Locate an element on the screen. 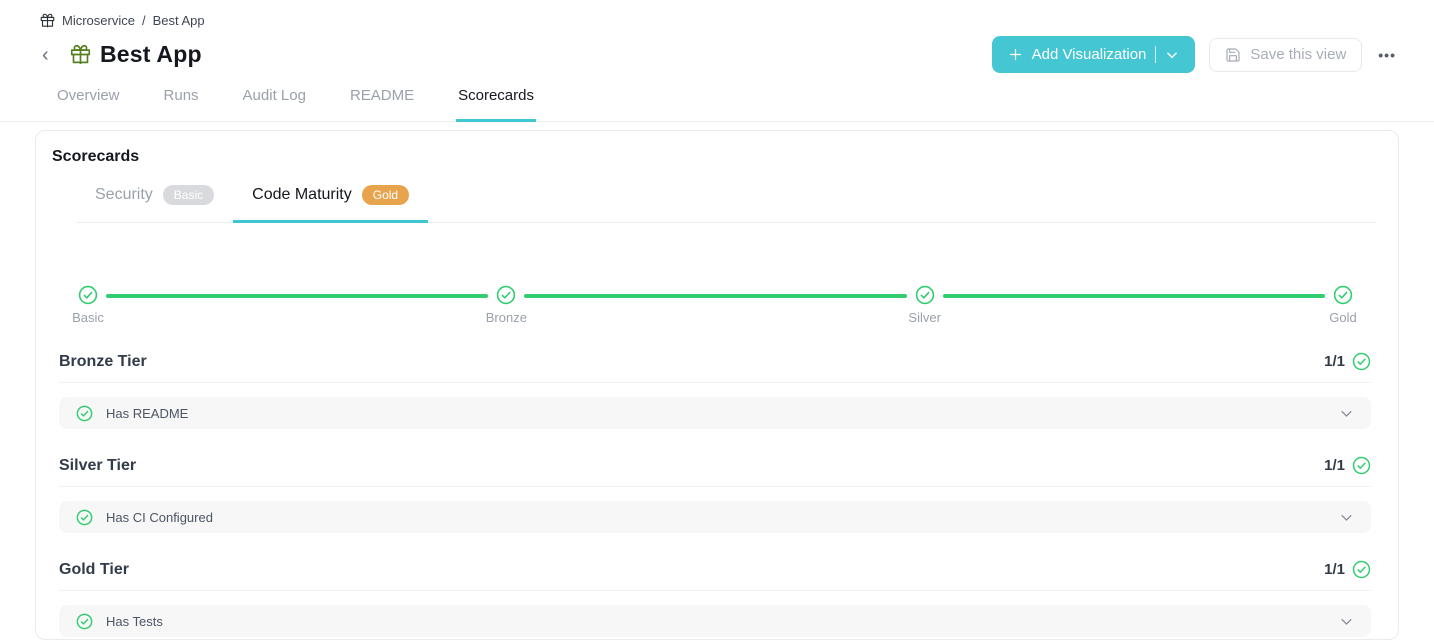 This screenshot has height=642, width=1434. step-silver: Silver is located at coordinates (924, 305).